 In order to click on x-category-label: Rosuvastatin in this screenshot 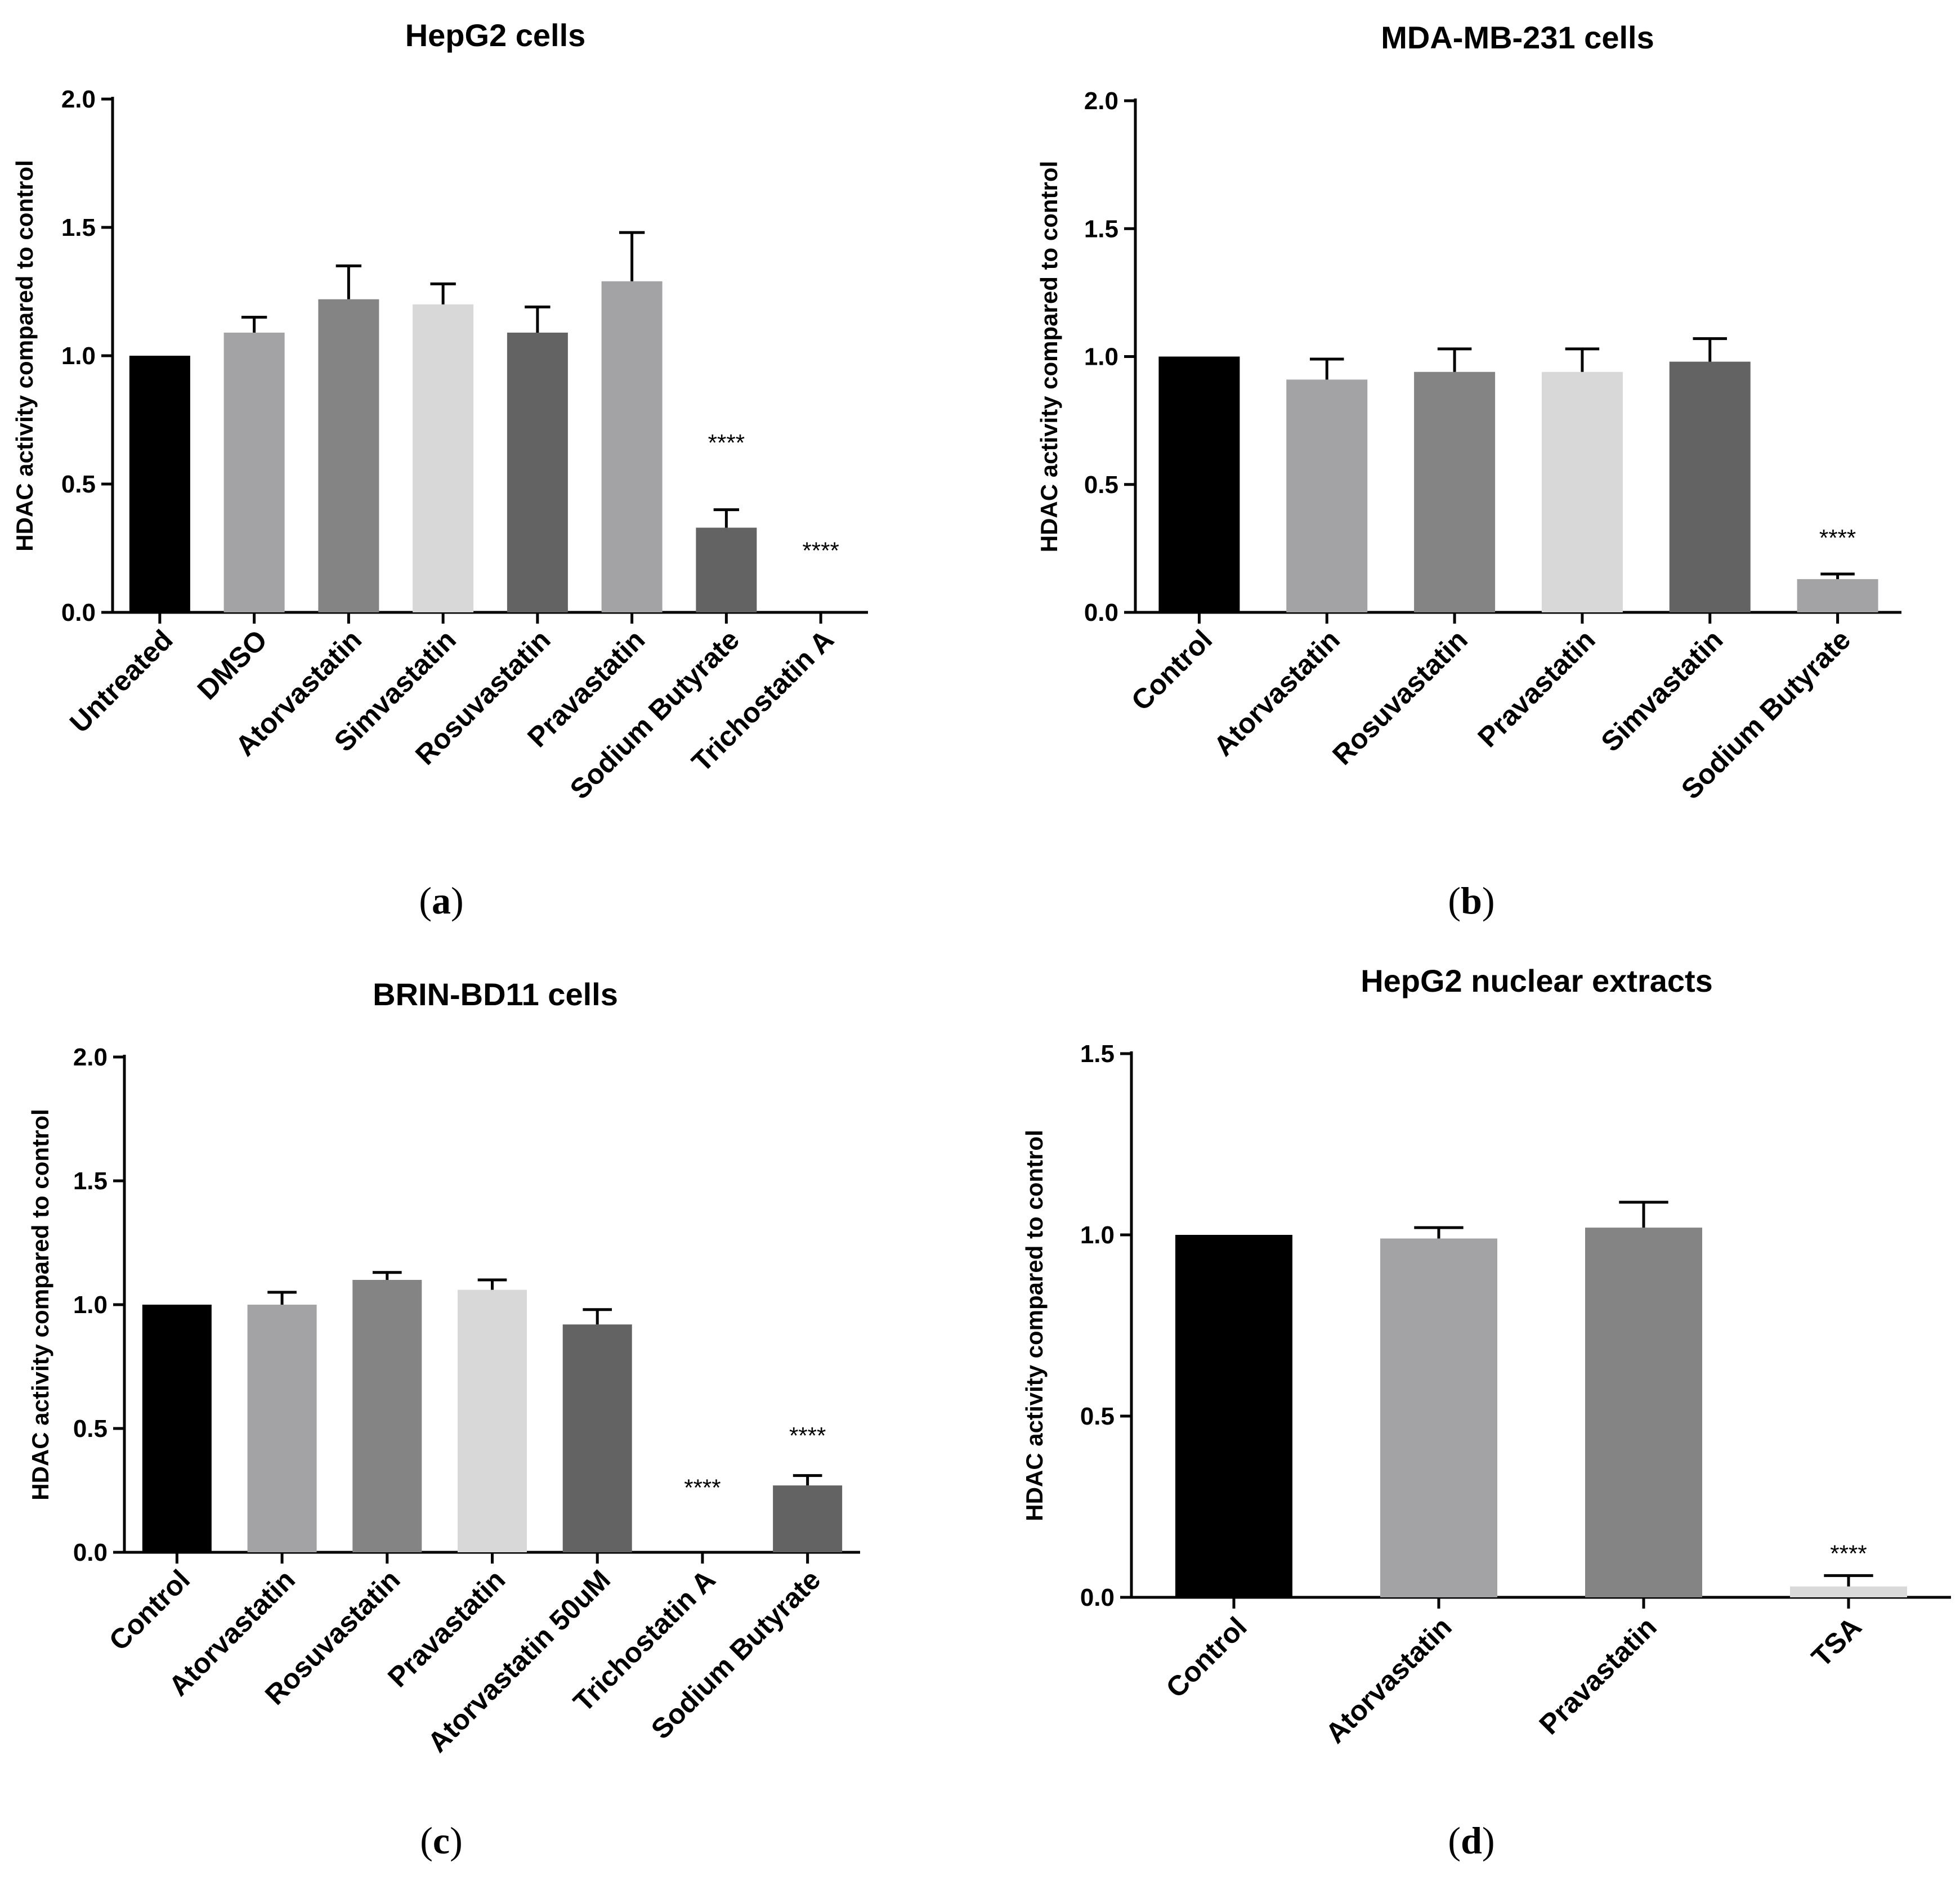, I will do `click(1400, 697)`.